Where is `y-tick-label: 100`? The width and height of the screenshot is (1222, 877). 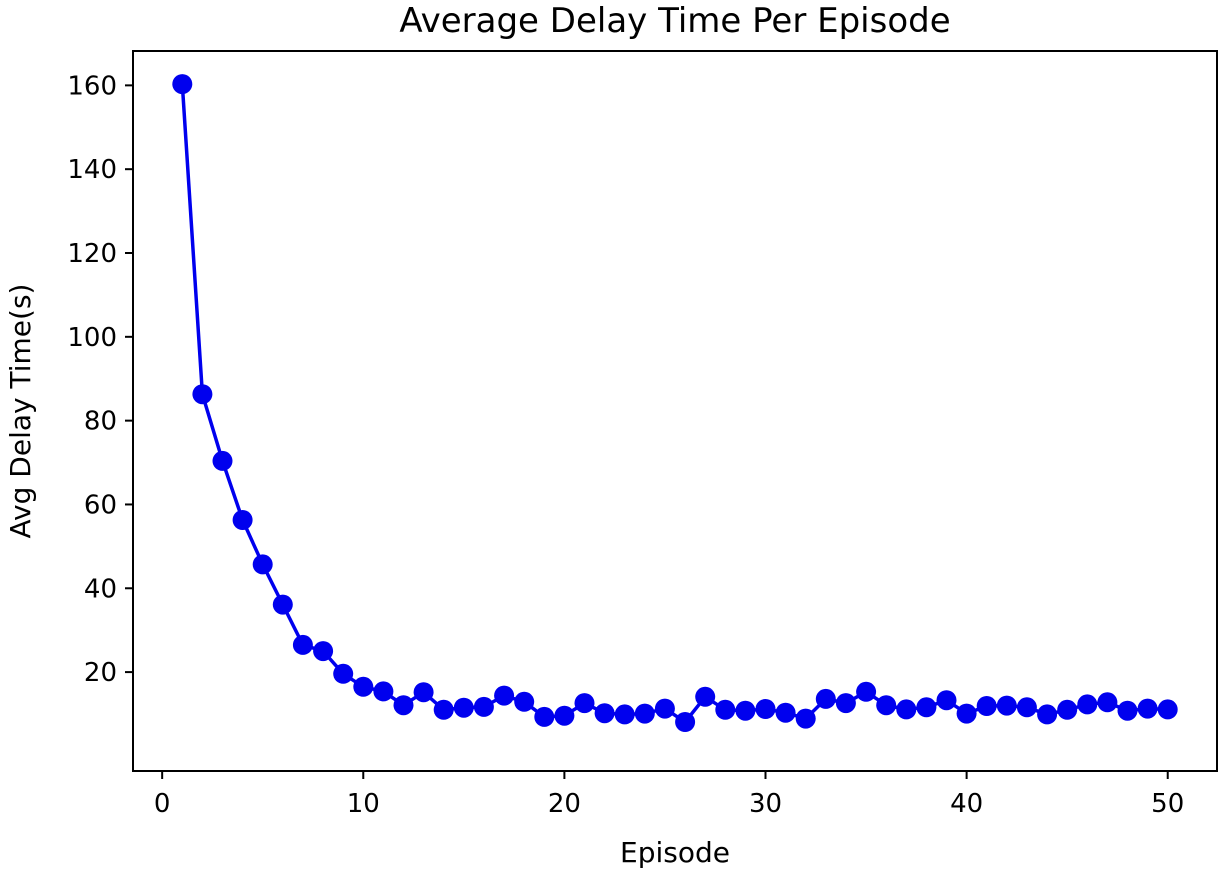 y-tick-label: 100 is located at coordinates (92, 338).